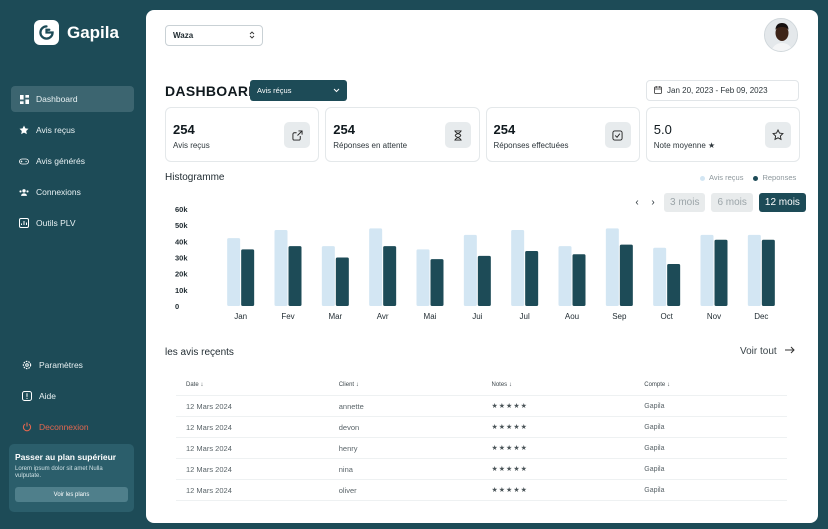 Image resolution: width=828 pixels, height=529 pixels. What do you see at coordinates (481, 469) in the screenshot?
I see `table-row: 12 Mars 2024 nina ★★★★★ Gapila` at bounding box center [481, 469].